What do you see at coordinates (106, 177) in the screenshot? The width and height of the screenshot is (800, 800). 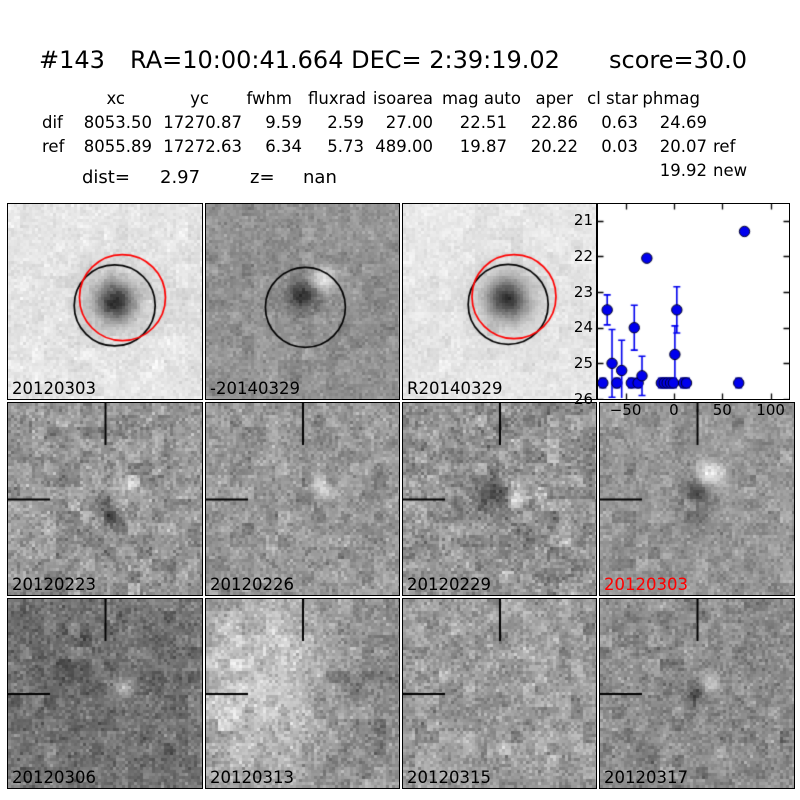 I see `dist-label: dist=` at bounding box center [106, 177].